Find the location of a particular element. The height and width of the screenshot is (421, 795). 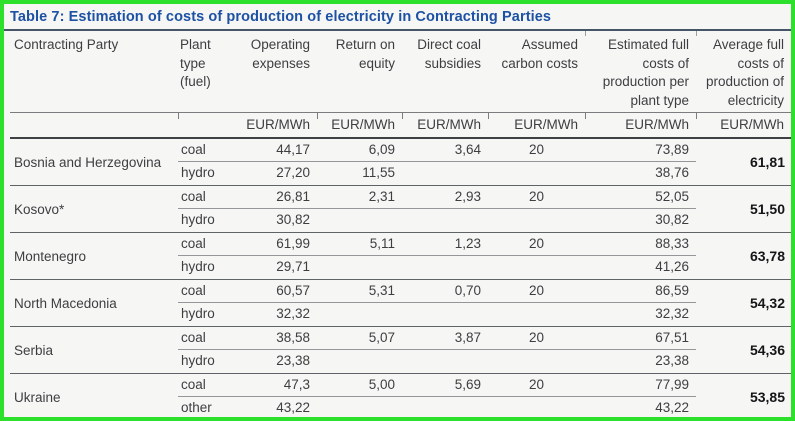

return-value: 5,11 is located at coordinates (359, 244).